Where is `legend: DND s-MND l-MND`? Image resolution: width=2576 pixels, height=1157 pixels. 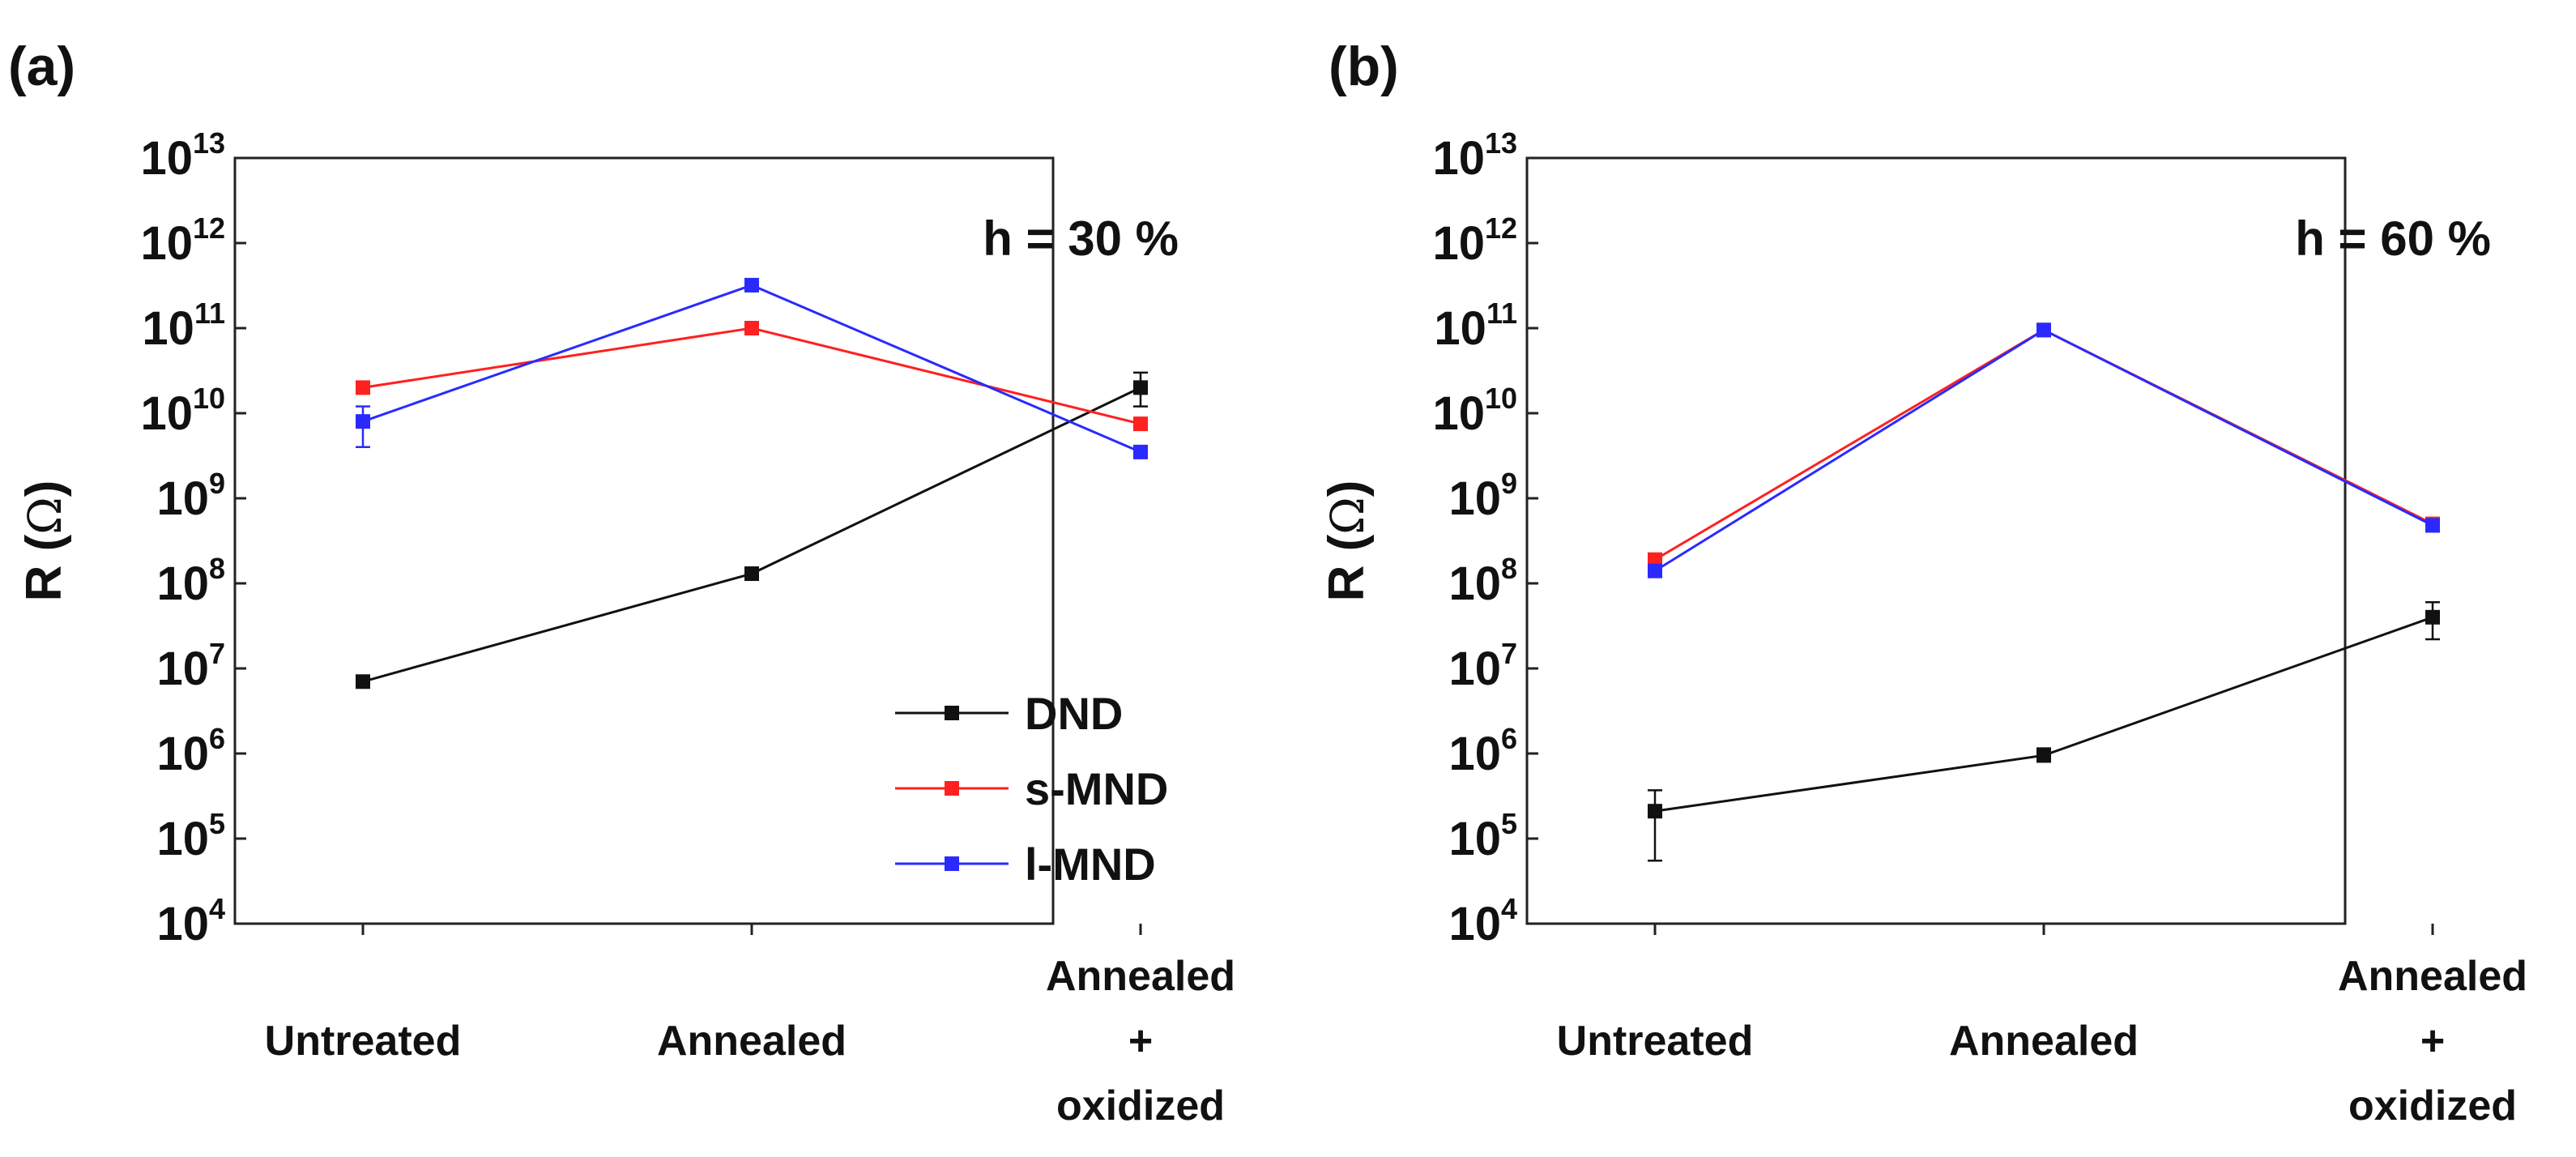 legend: DND s-MND l-MND is located at coordinates (1031, 789).